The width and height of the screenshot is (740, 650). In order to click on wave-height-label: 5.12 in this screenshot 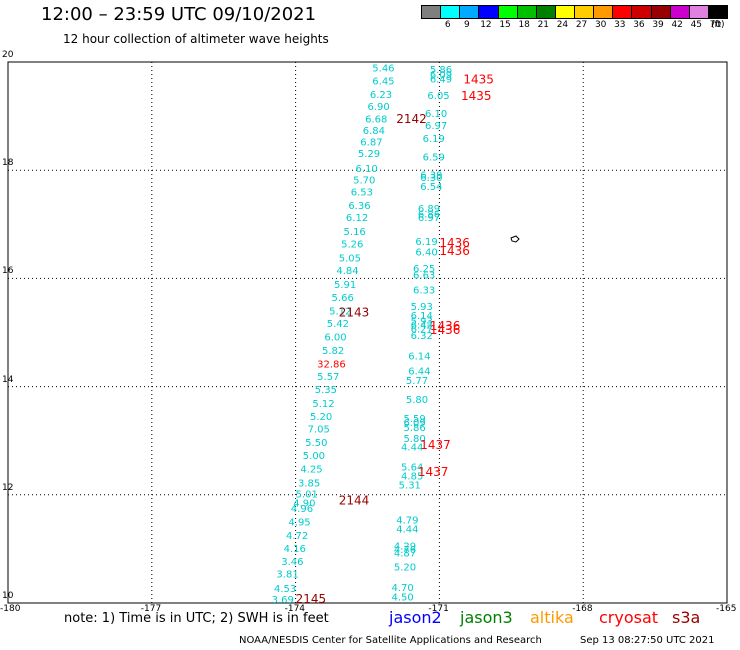, I will do `click(340, 312)`.